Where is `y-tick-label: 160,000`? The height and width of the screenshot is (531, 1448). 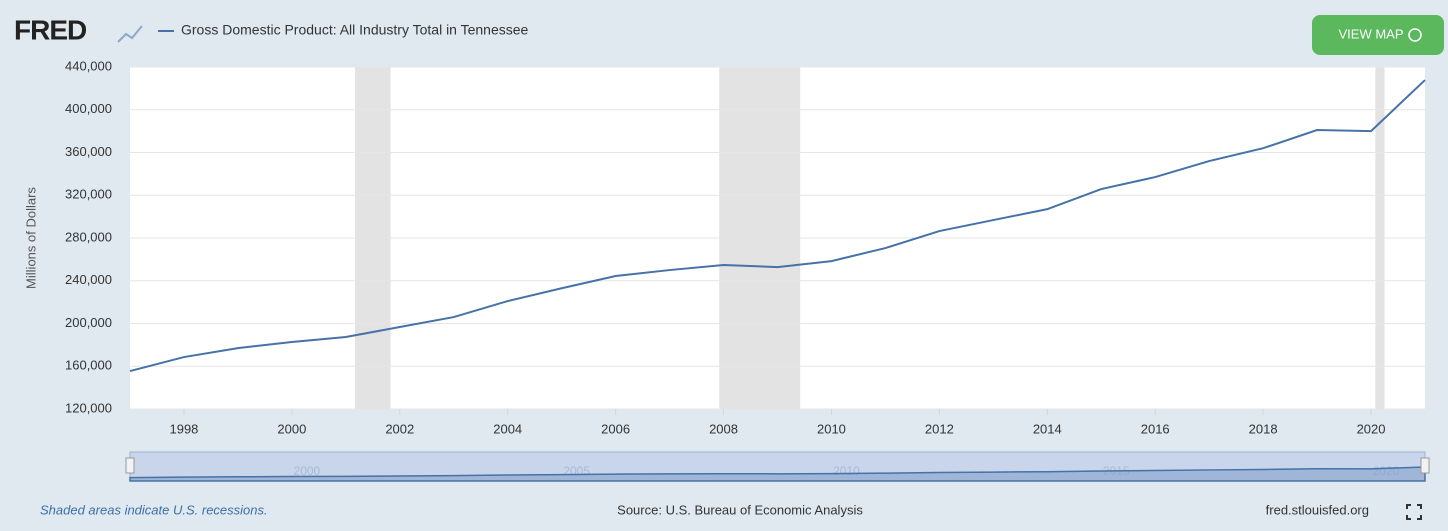 y-tick-label: 160,000 is located at coordinates (88, 365).